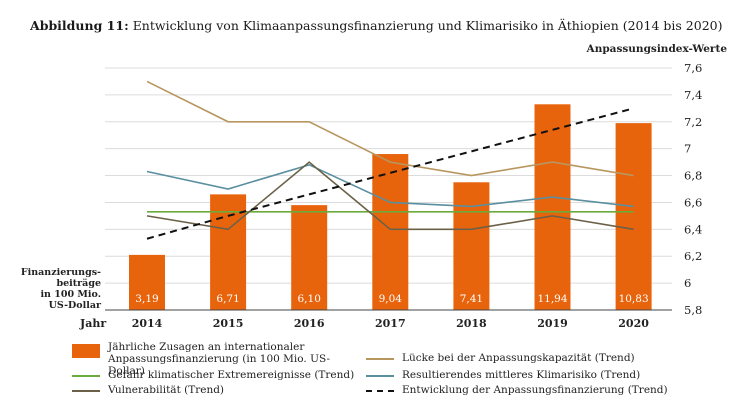 The width and height of the screenshot is (746, 407). I want to click on bar-value-label-2018: 7,41, so click(471, 299).